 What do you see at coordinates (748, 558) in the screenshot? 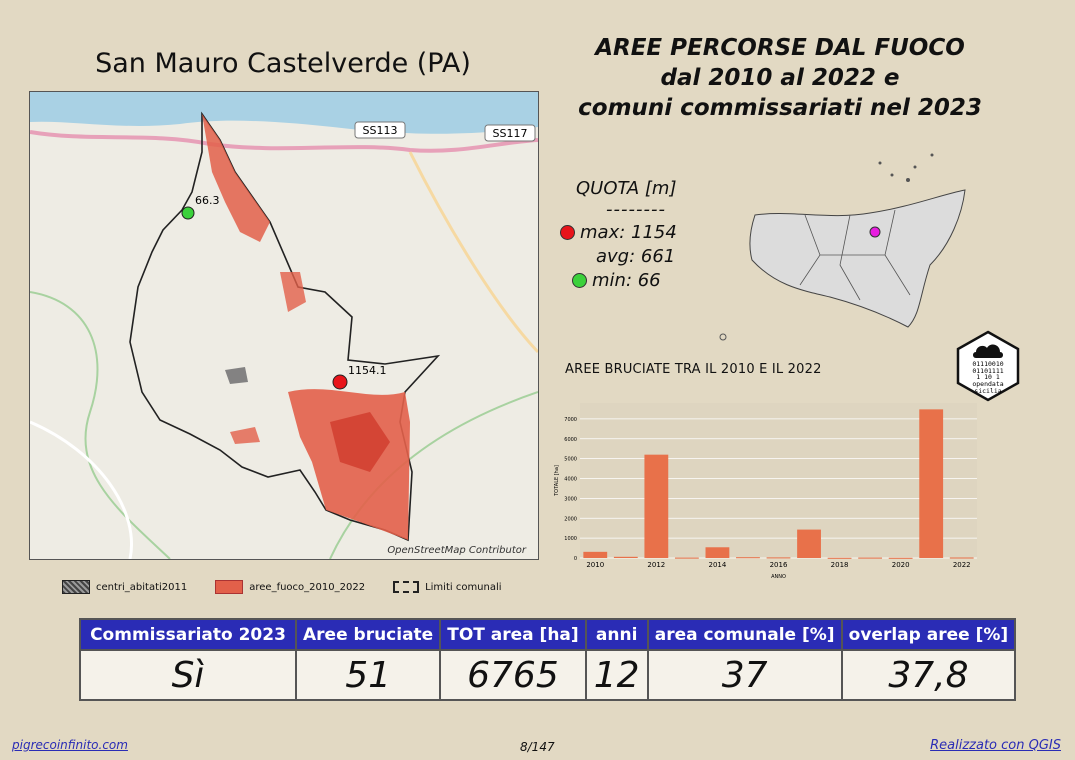
I see `bar-2015` at bounding box center [748, 558].